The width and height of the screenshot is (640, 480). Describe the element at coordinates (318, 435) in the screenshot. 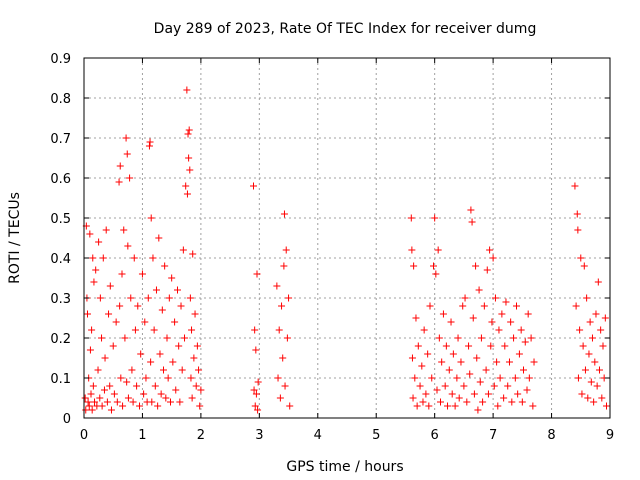

I see `x-tick-label: 4` at that location.